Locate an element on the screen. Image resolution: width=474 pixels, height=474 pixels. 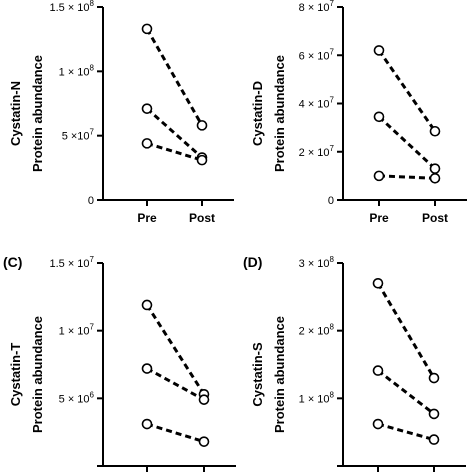
y-tick-label: 6 × 10⁷ is located at coordinates (317, 54).